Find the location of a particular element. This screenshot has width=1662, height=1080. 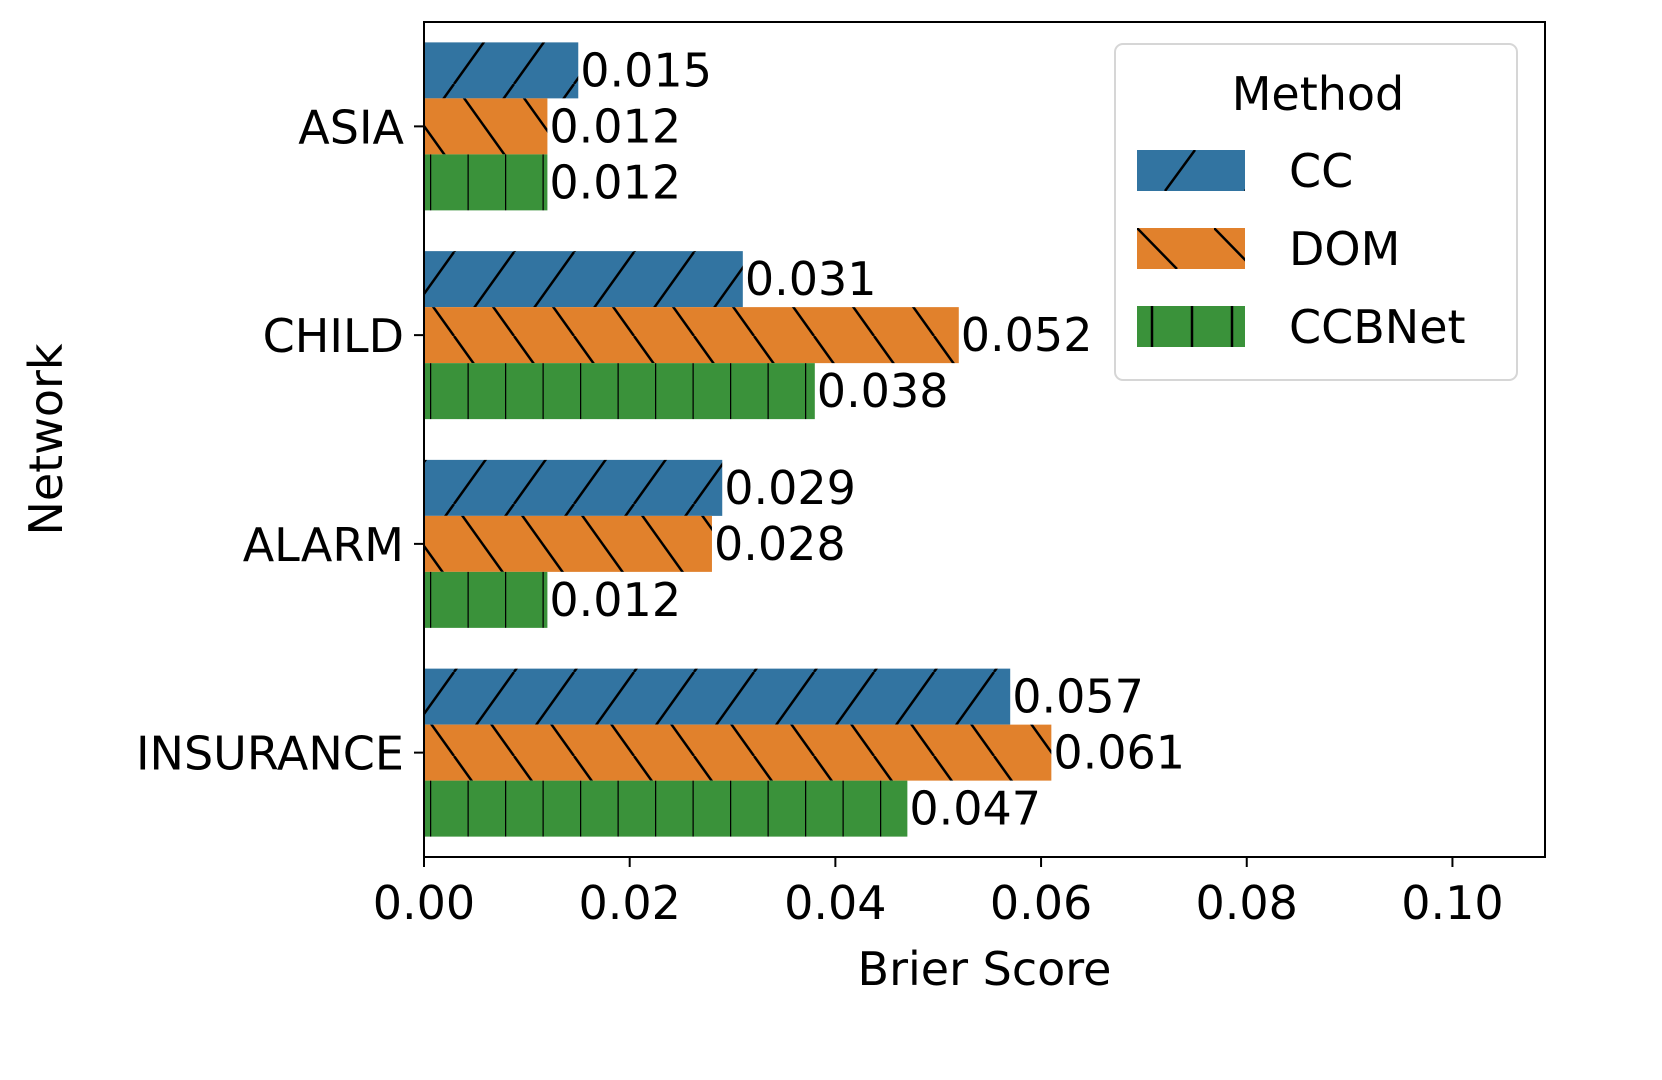

x-tick-label: 0.06 is located at coordinates (1041, 903).